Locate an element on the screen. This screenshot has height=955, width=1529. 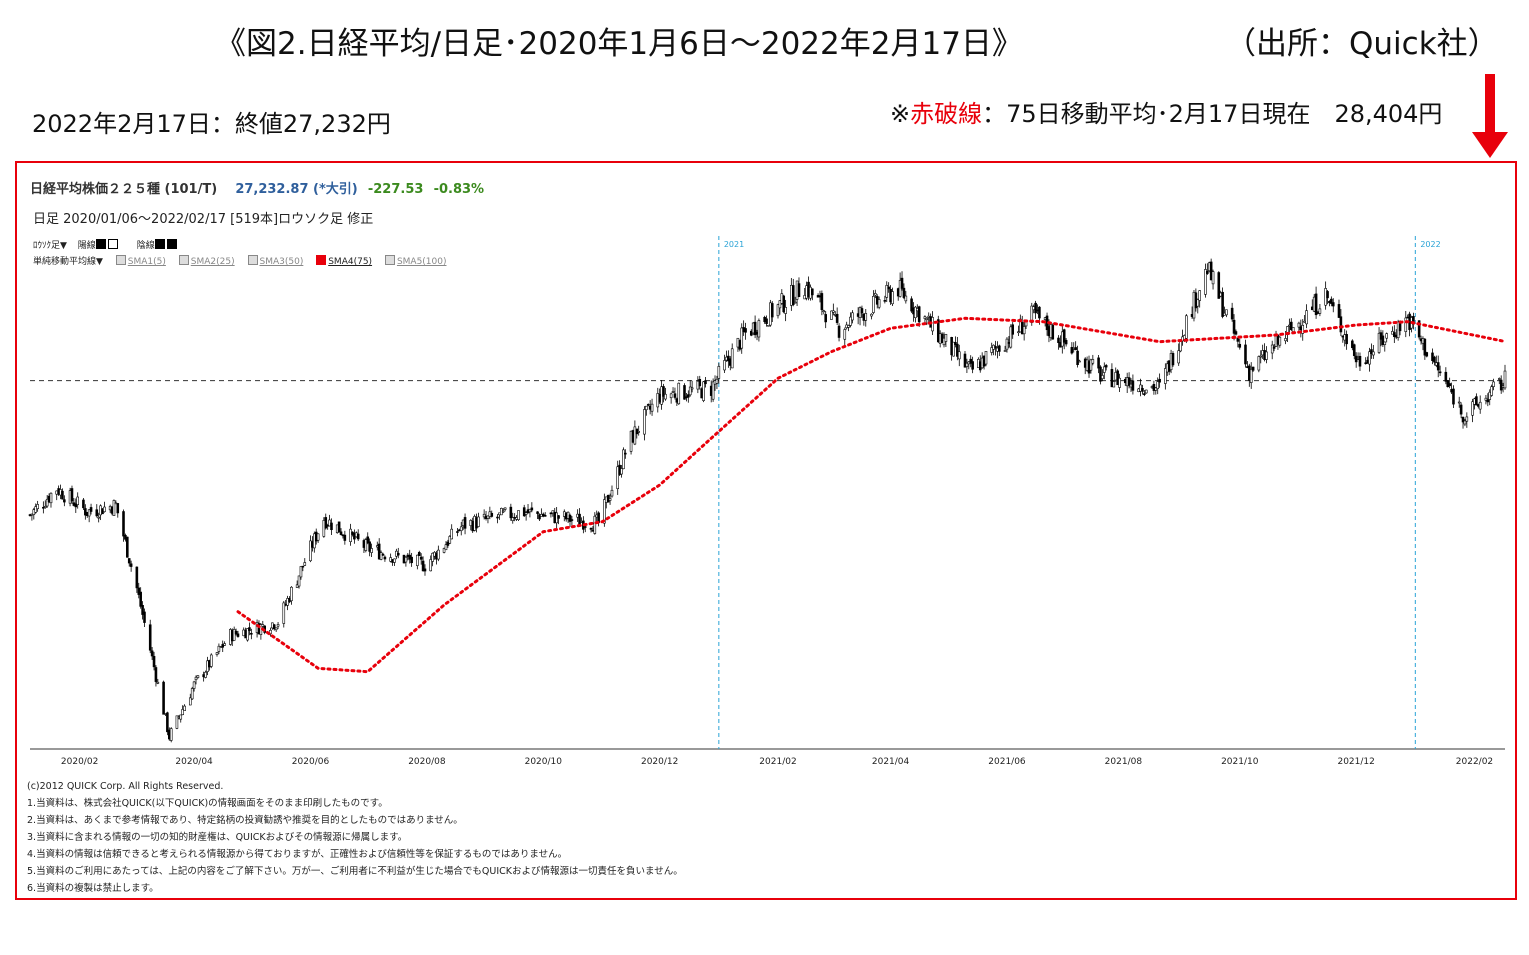
sma1-checkbox is located at coordinates (120, 260).